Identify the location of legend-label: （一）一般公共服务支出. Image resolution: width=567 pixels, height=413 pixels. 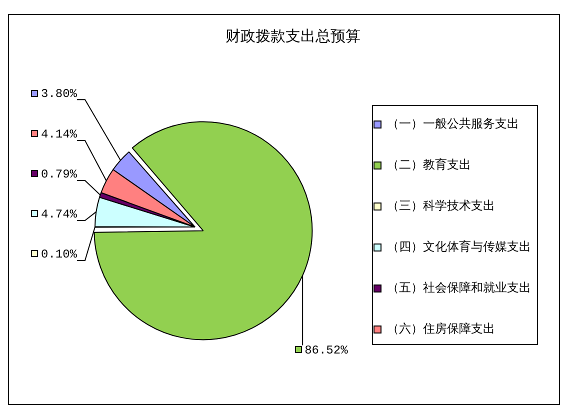
(453, 123).